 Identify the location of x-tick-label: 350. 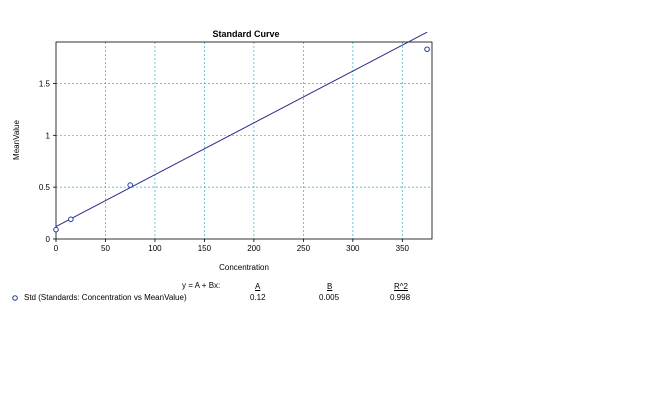
(403, 248).